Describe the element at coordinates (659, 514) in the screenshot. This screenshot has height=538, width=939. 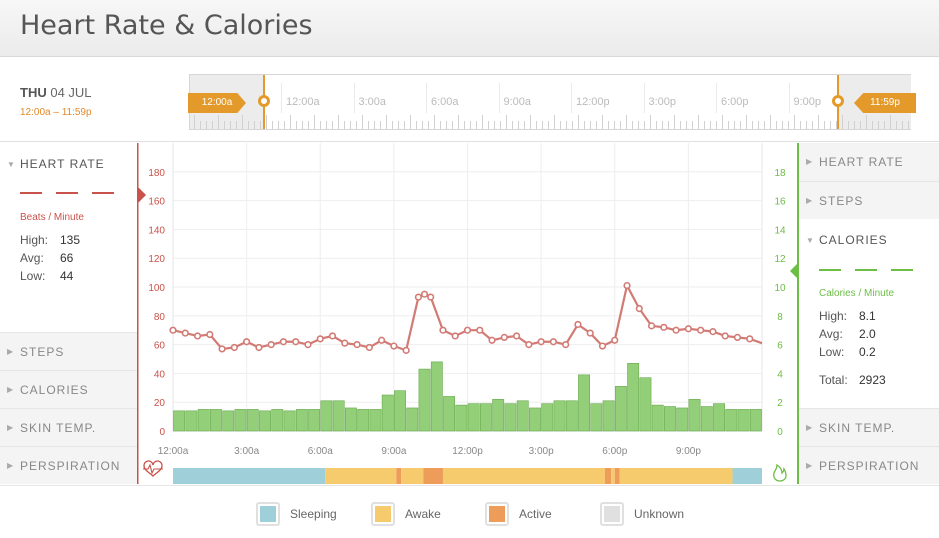
I see `legend-unknown-label: Unknown` at that location.